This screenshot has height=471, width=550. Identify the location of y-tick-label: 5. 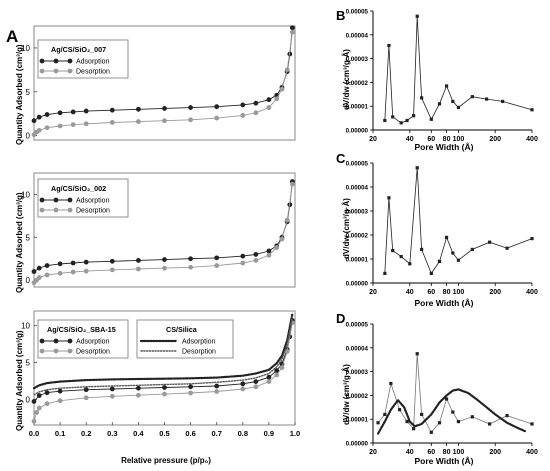
(28, 362).